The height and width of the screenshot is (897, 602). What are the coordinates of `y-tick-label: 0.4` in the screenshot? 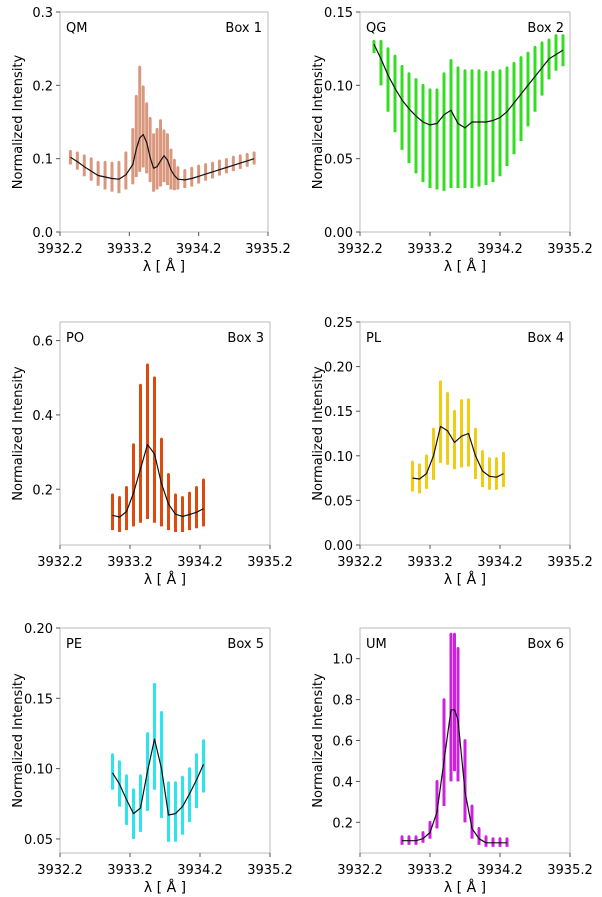 It's located at (342, 782).